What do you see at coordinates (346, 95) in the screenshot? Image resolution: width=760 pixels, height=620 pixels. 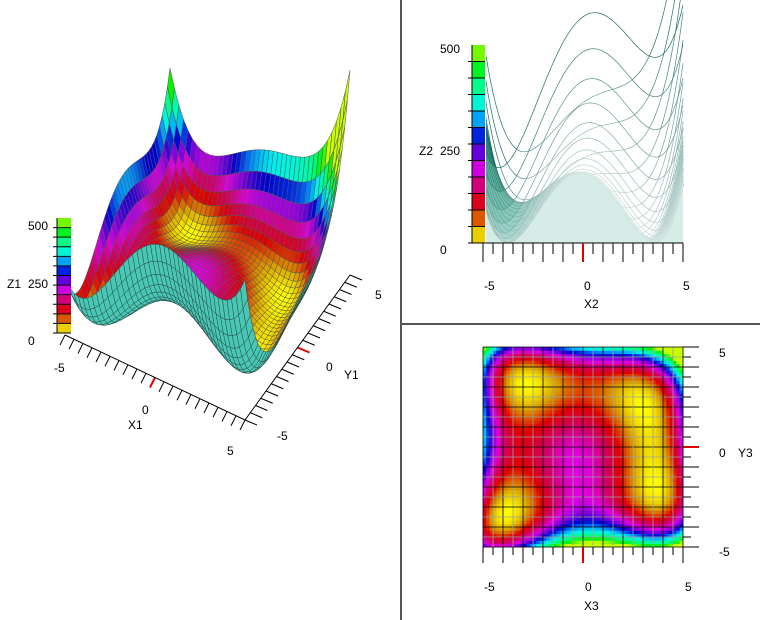 I see `surface-patch` at bounding box center [346, 95].